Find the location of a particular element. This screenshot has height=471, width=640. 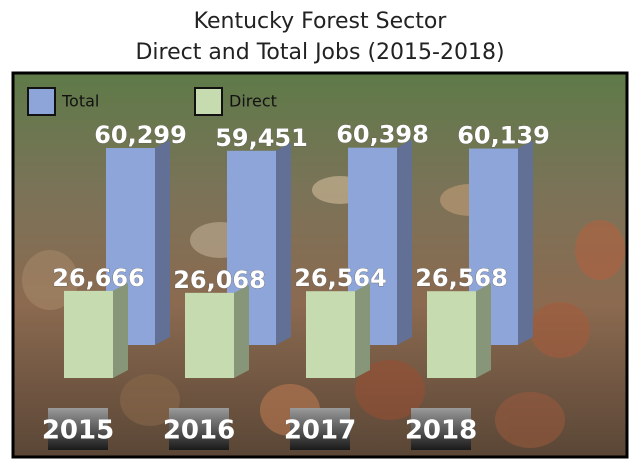

x-tick-label: 2015 is located at coordinates (78, 431).